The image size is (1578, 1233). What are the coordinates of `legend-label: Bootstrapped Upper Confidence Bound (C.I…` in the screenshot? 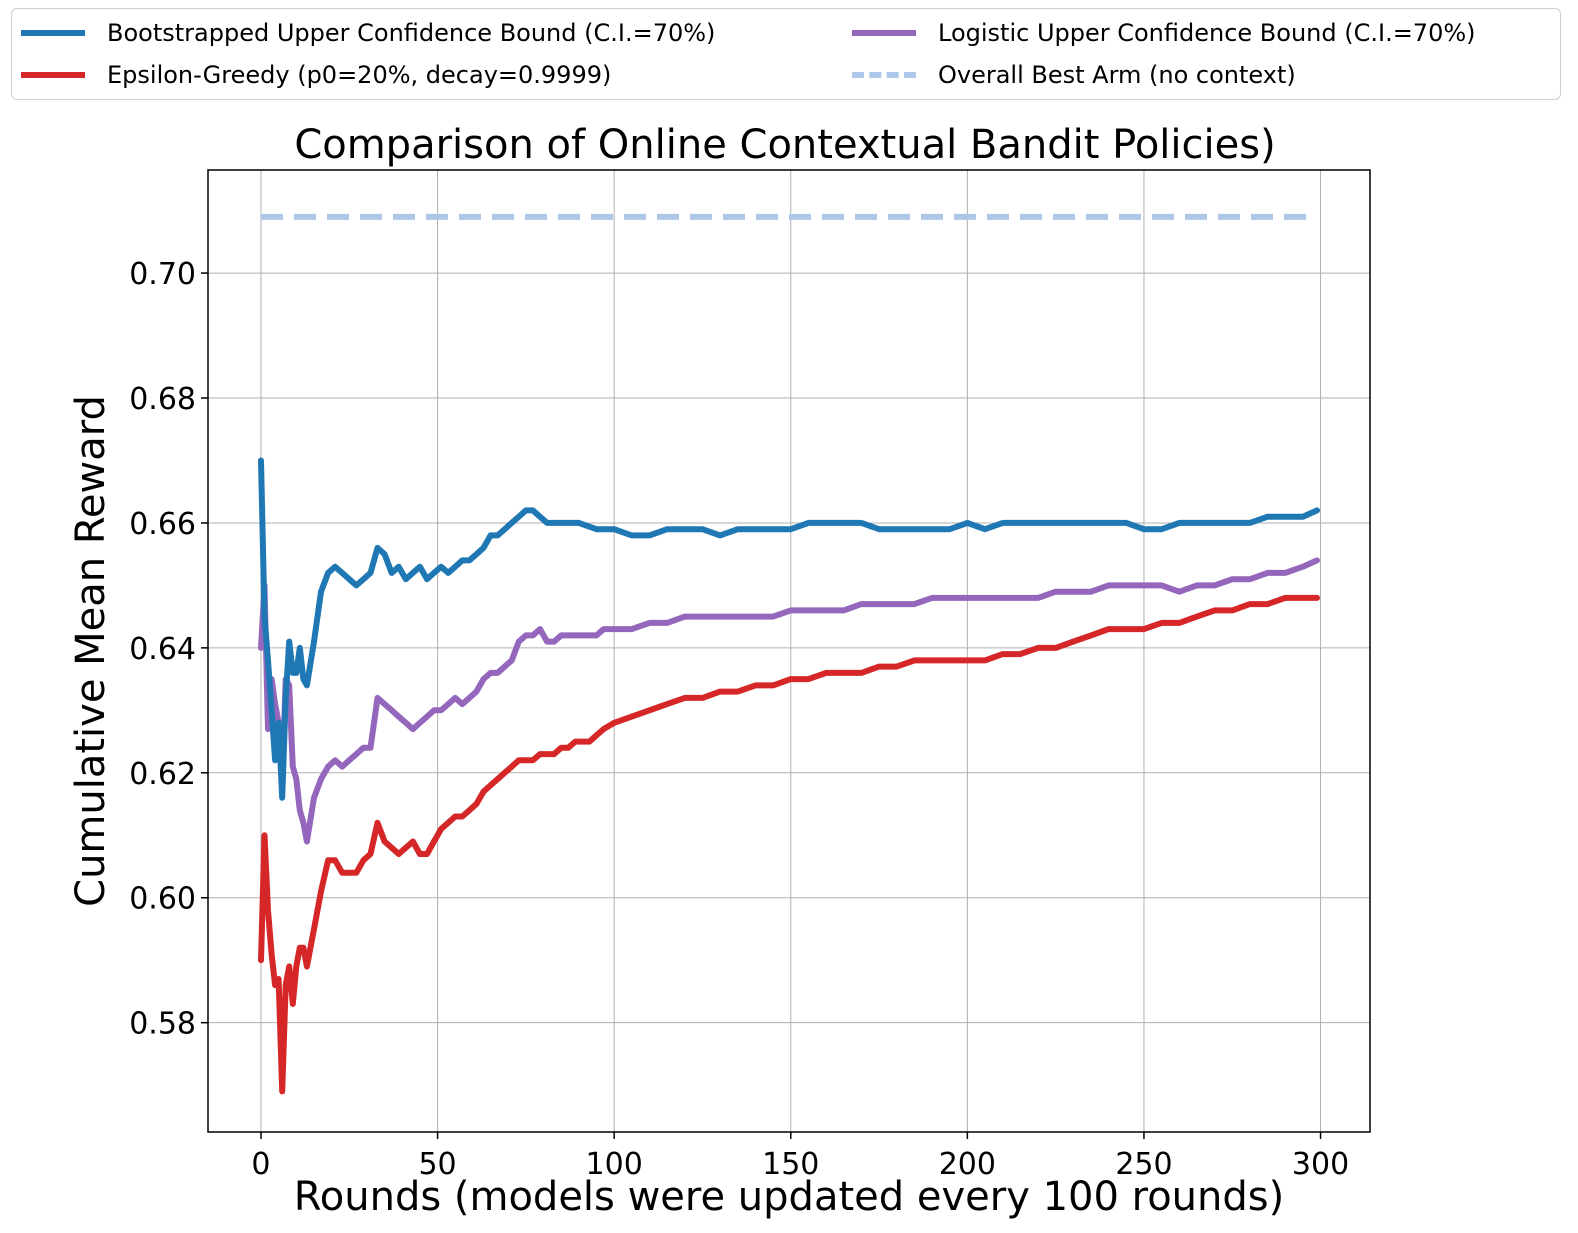 It's located at (411, 33).